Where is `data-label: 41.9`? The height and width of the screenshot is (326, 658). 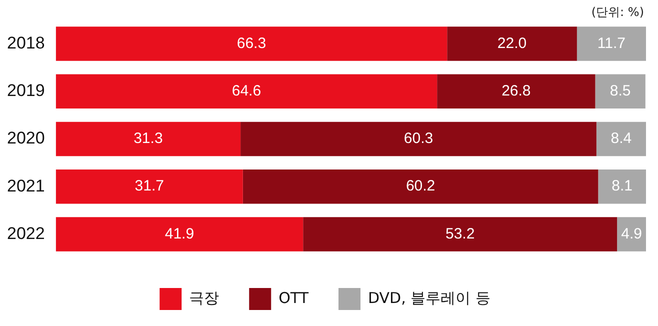
data-label: 41.9 is located at coordinates (179, 233).